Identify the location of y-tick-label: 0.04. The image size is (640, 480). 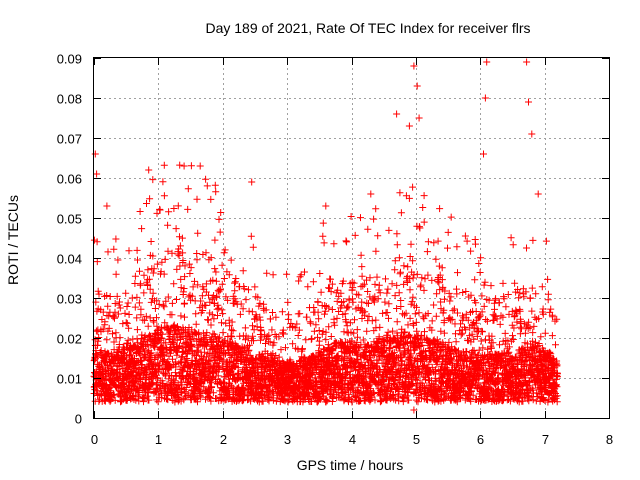
(69, 259).